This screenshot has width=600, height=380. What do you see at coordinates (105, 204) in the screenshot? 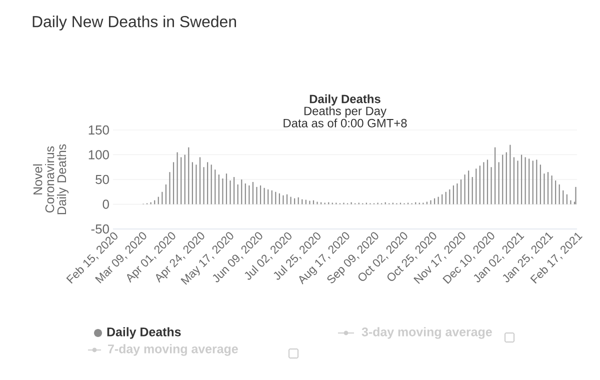
I see `y-tick-label: 0` at bounding box center [105, 204].